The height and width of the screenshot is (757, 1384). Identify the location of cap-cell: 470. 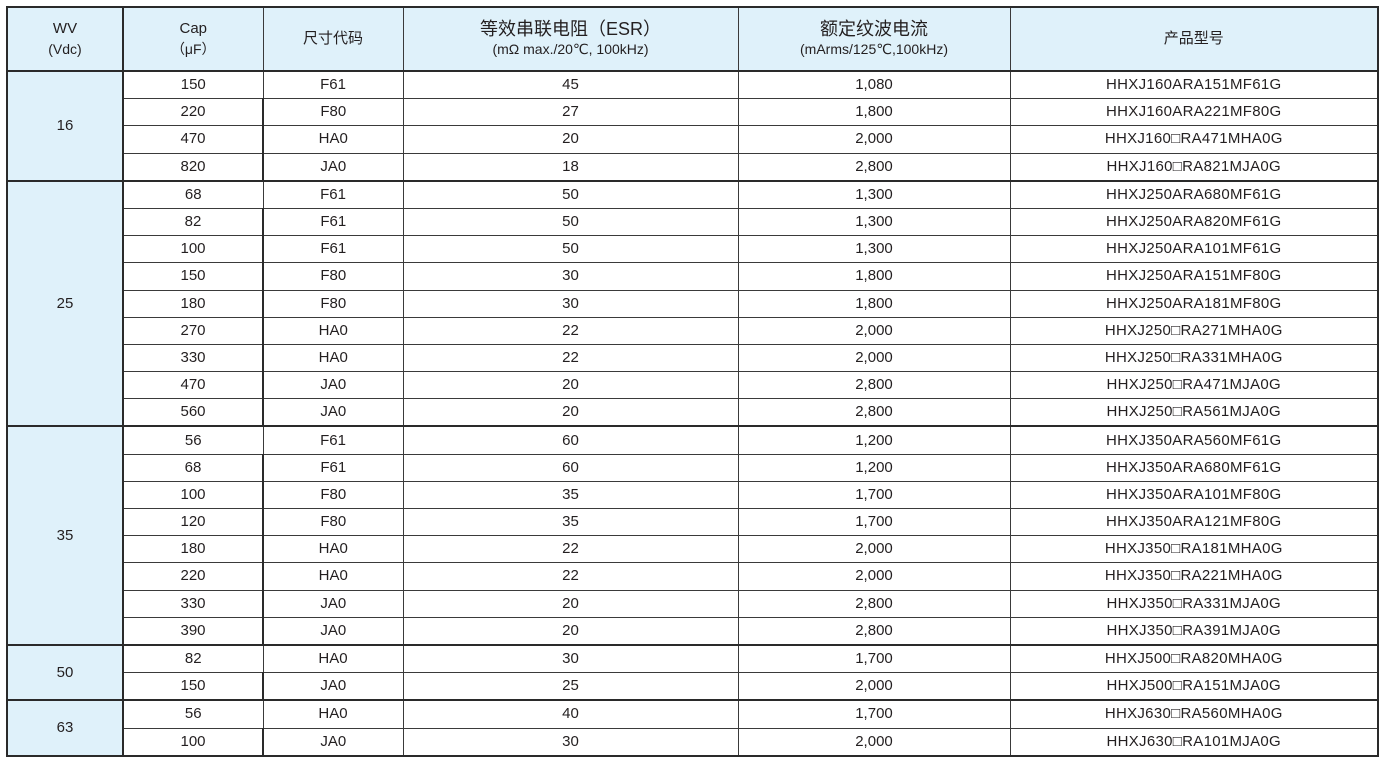
(193, 139).